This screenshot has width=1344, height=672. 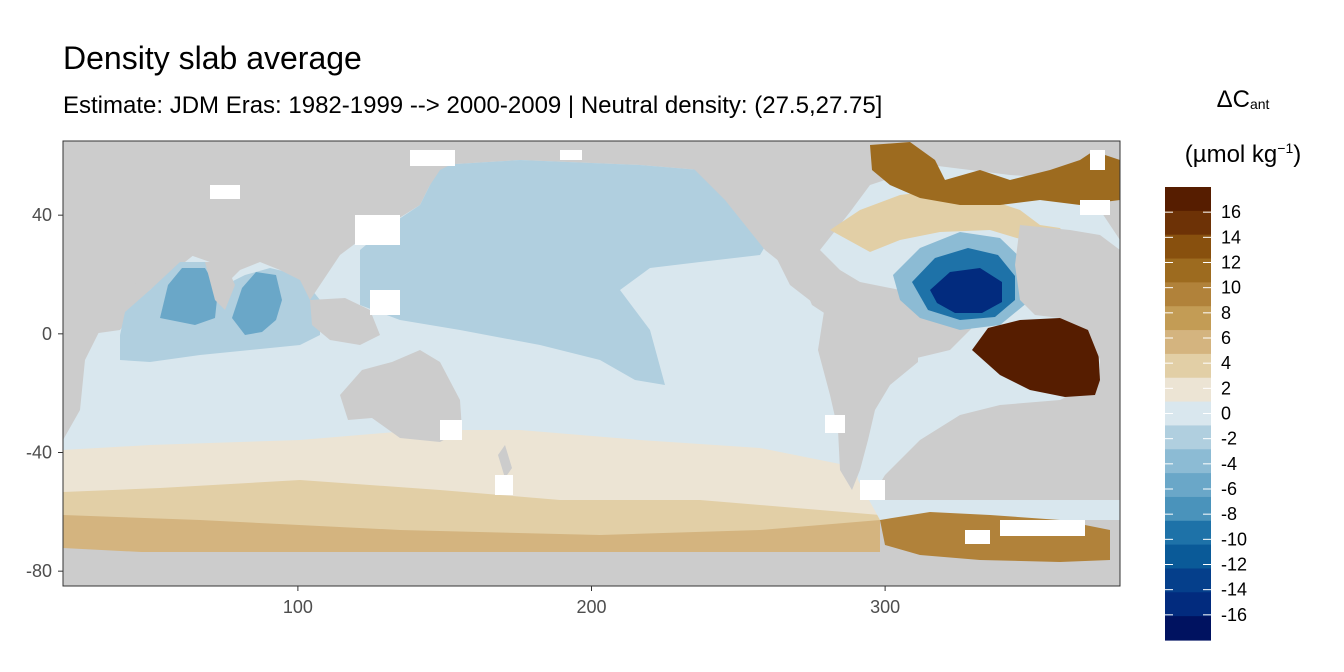 I want to click on x-tick-label: 300, so click(x=885, y=607).